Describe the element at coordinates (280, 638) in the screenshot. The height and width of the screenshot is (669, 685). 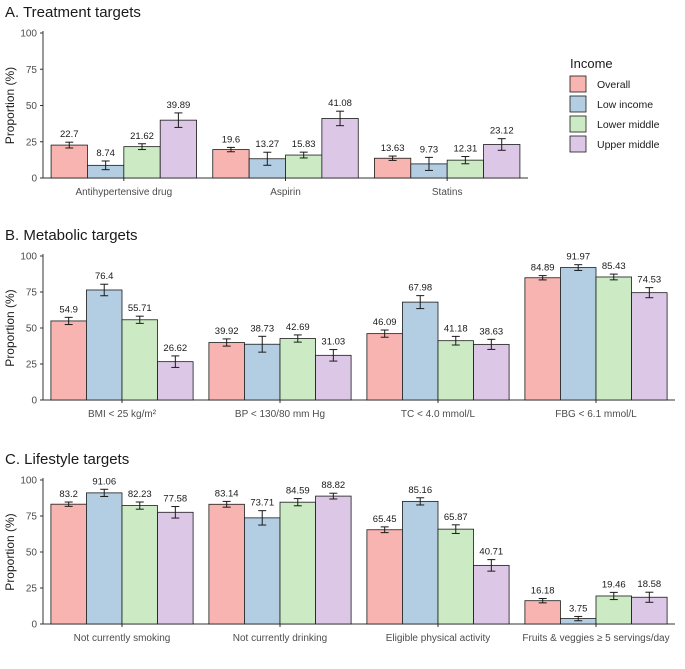
I see `x-tick-label: Not currently drinking` at that location.